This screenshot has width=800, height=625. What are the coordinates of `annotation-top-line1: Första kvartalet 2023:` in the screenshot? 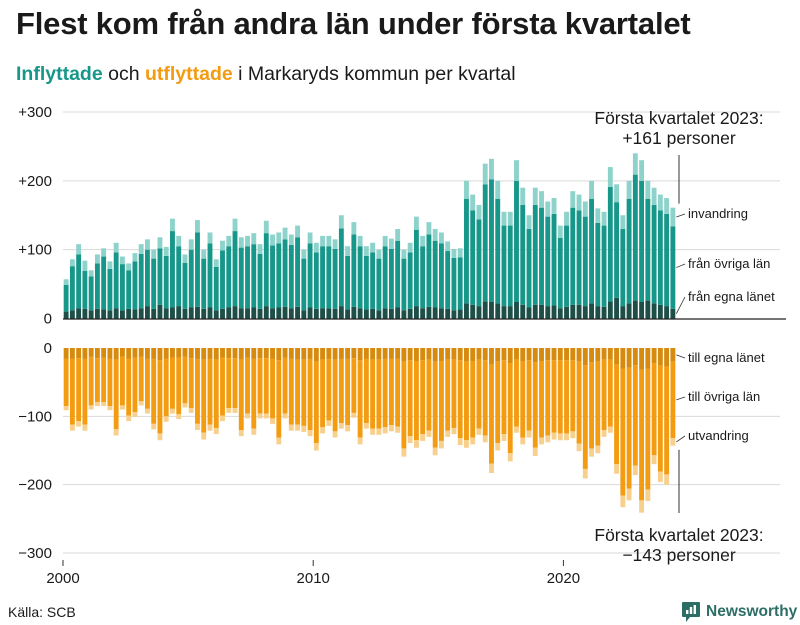 It's located at (678, 118).